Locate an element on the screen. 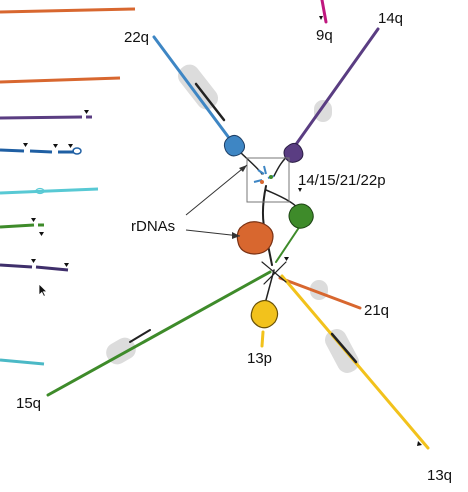 The width and height of the screenshot is (468, 492). rdna-pointer-arrows is located at coordinates (216, 201).